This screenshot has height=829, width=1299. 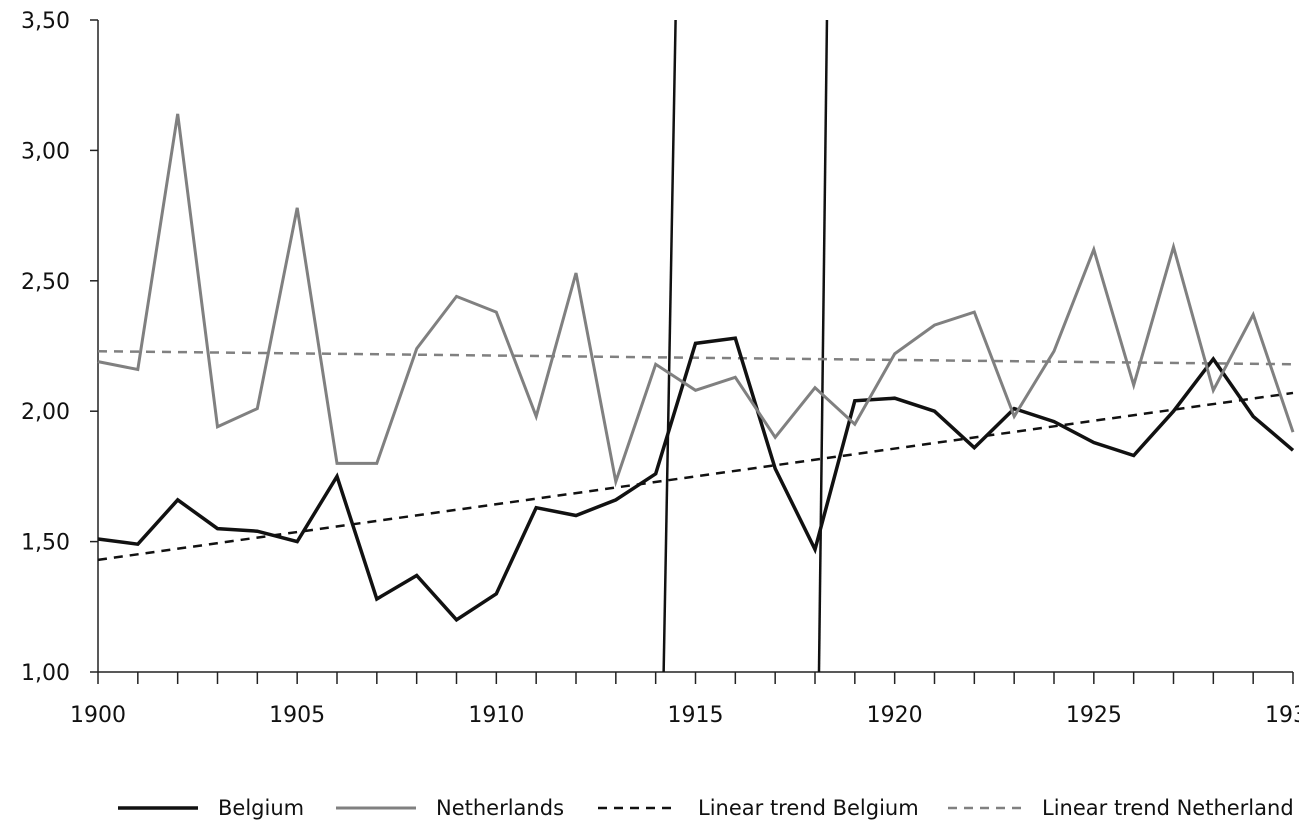 I want to click on y-tick-label: 2,00, so click(x=45, y=412).